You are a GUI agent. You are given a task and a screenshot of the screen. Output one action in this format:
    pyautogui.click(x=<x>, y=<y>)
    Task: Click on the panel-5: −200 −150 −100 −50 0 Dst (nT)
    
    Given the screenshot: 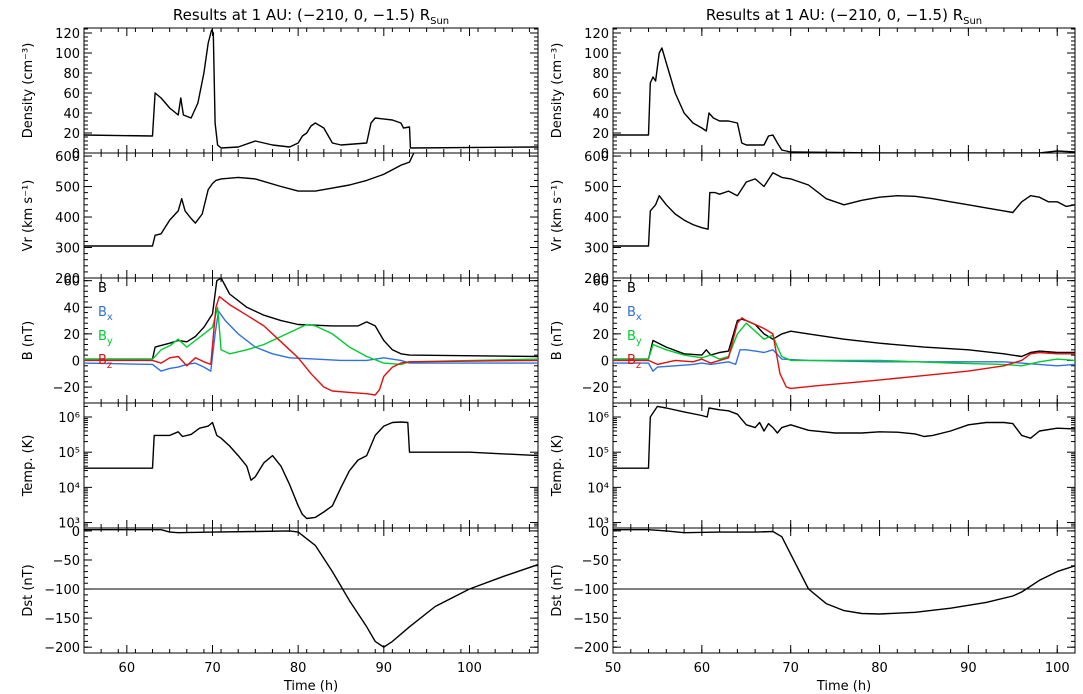 What is the action you would take?
    pyautogui.click(x=280, y=590)
    